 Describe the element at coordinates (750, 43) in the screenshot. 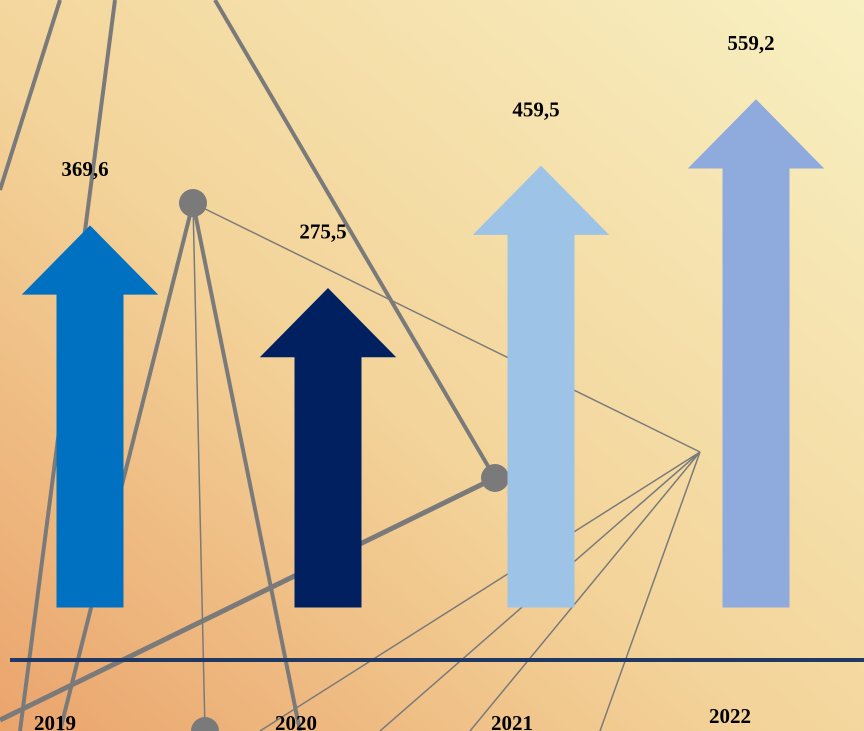

I see `value-label: 559,2` at that location.